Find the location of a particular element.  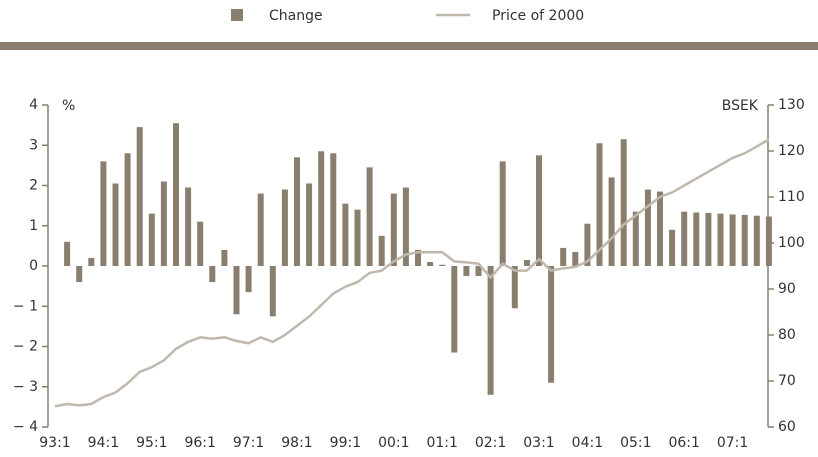

y-tick-label: − 2 is located at coordinates (25, 347).